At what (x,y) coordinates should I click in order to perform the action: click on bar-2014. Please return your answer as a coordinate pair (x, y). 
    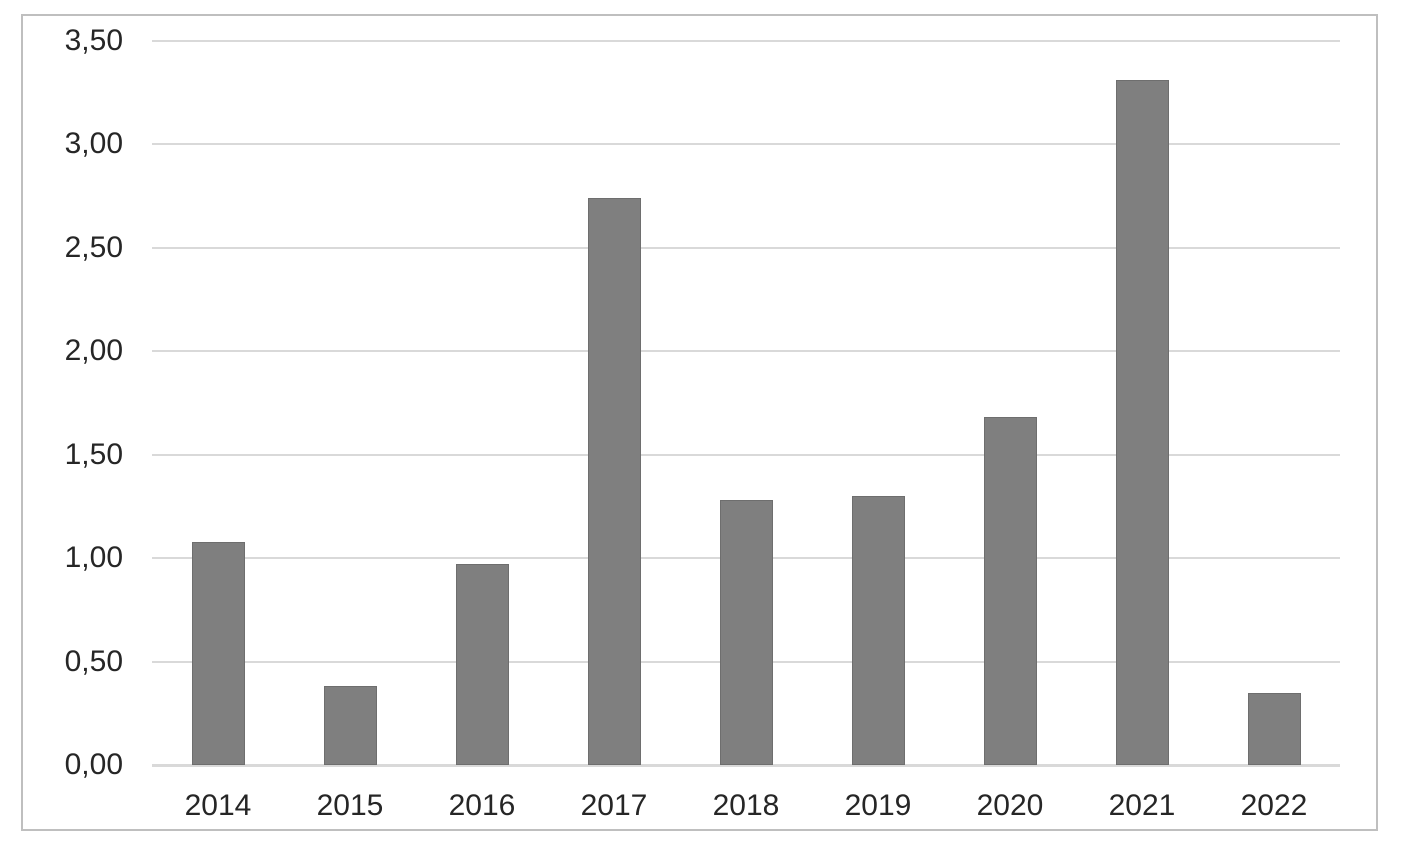
    Looking at the image, I should click on (218, 653).